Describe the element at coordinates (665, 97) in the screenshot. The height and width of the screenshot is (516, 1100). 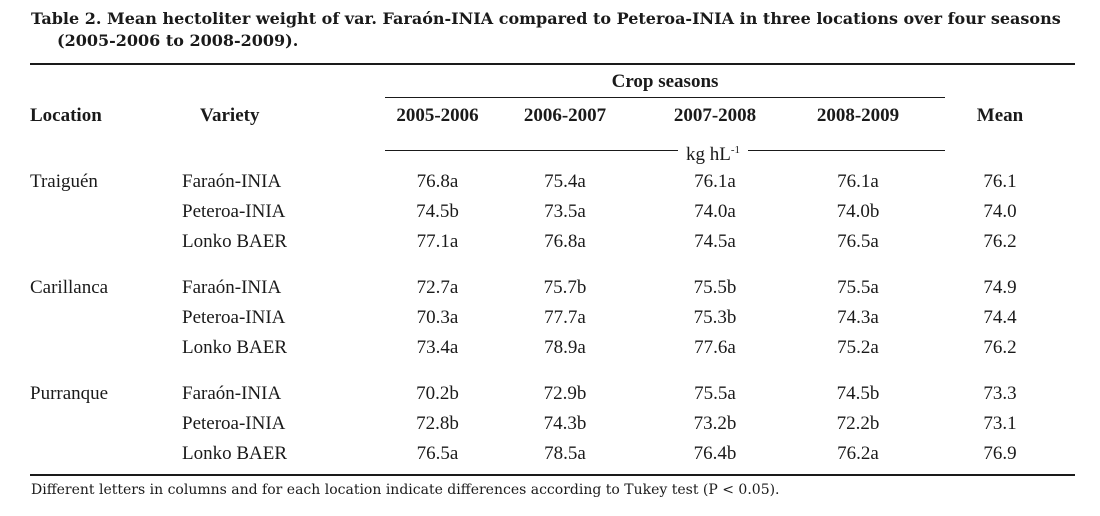
I see `crop-seasons-underline` at that location.